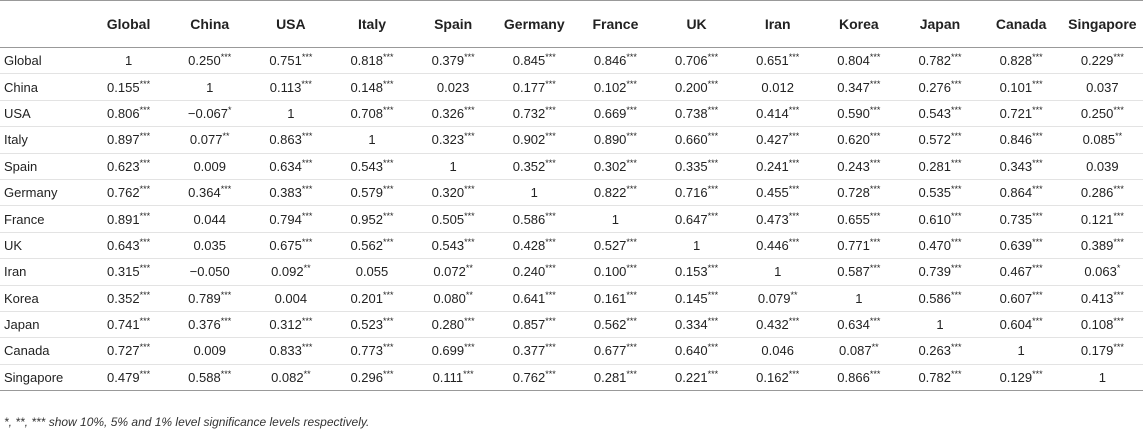 Image resolution: width=1143 pixels, height=432 pixels. I want to click on row-header: UK, so click(44, 246).